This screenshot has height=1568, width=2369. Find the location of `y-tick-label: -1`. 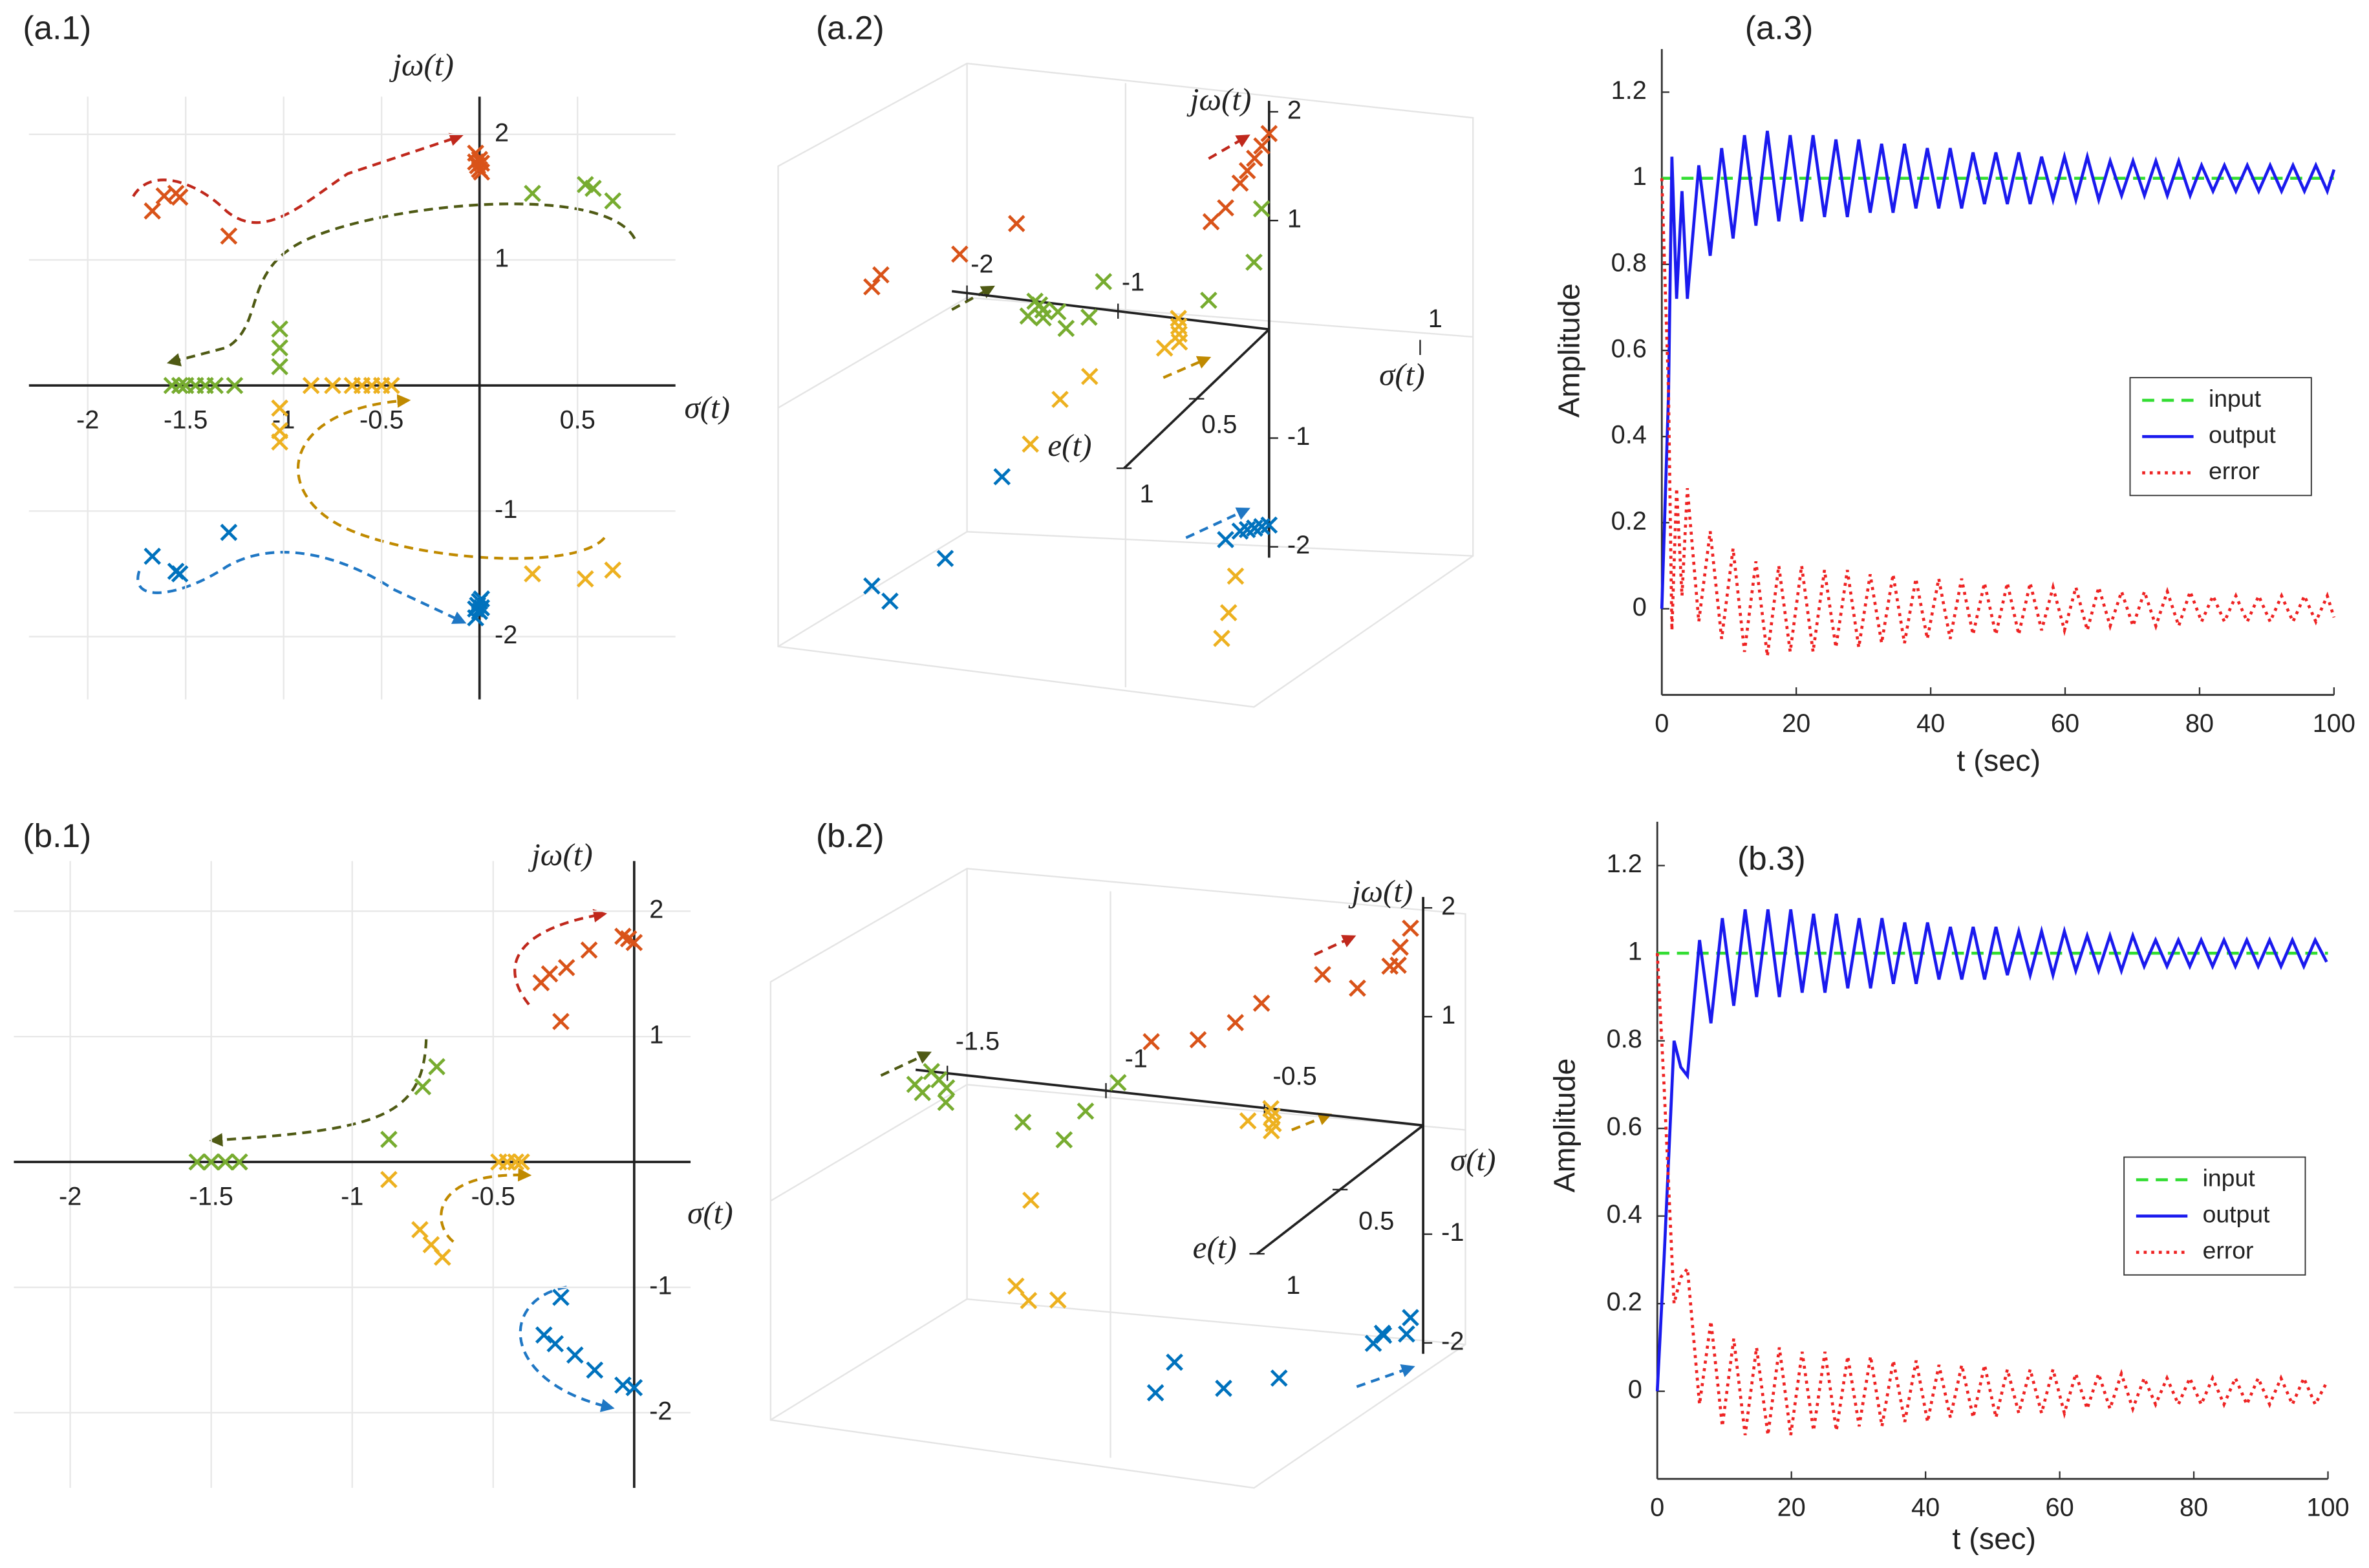

y-tick-label: -1 is located at coordinates (1452, 1232).